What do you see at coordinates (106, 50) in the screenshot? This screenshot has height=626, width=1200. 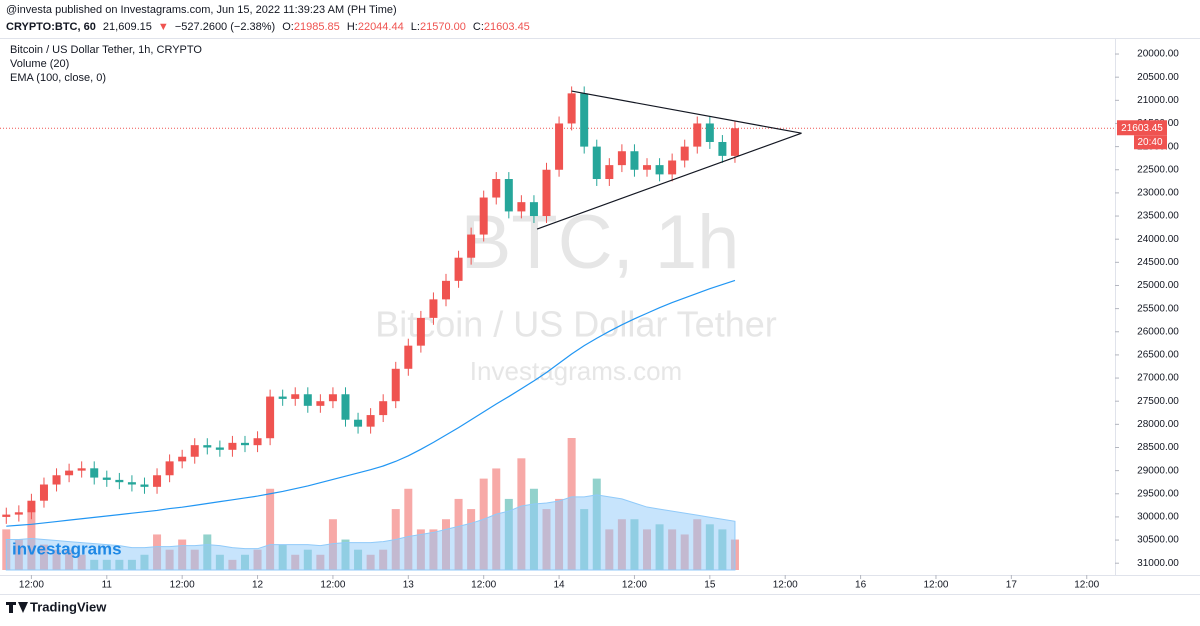 I see `legend-title: Bitcoin / US Dollar Tether, 1h, CRYPTO` at bounding box center [106, 50].